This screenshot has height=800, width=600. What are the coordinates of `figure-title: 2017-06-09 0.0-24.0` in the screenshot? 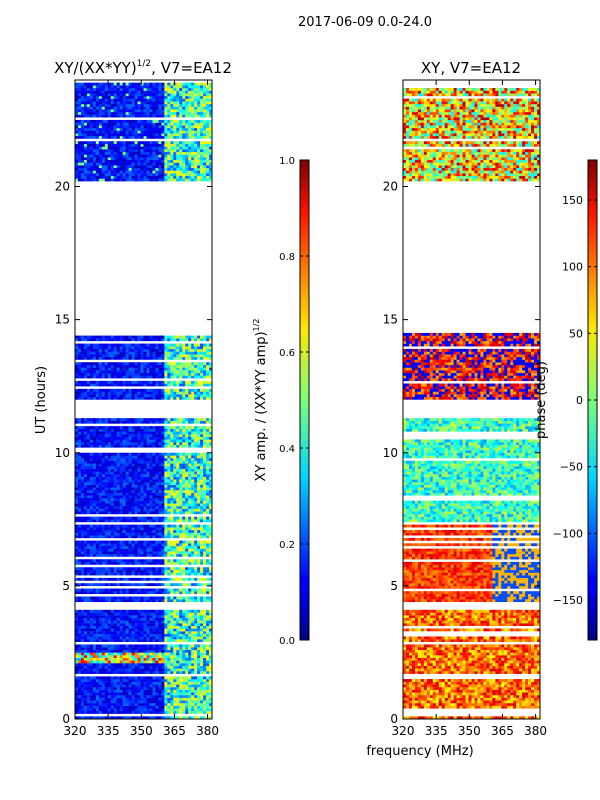 It's located at (365, 22).